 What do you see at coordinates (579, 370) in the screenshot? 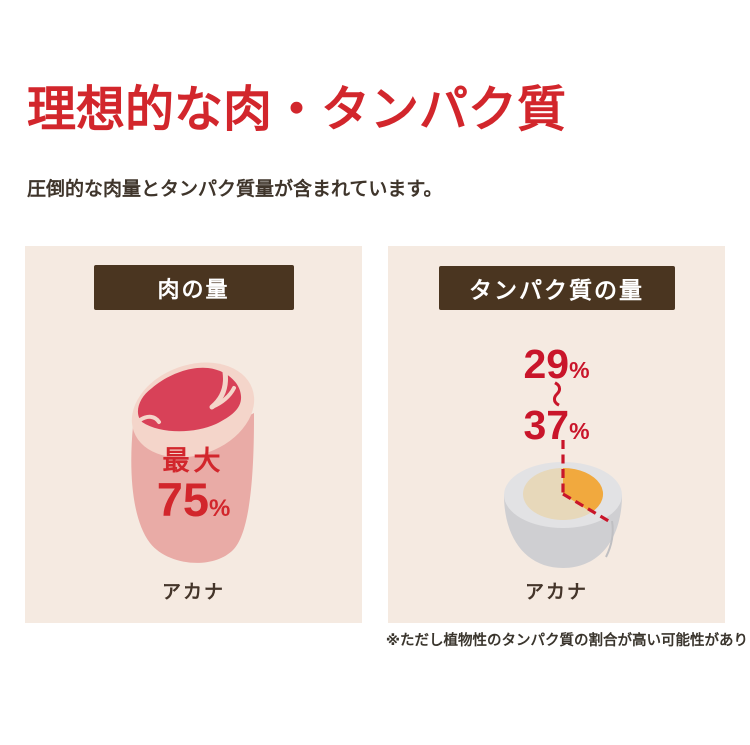
I see `protein-min-unit: %` at bounding box center [579, 370].